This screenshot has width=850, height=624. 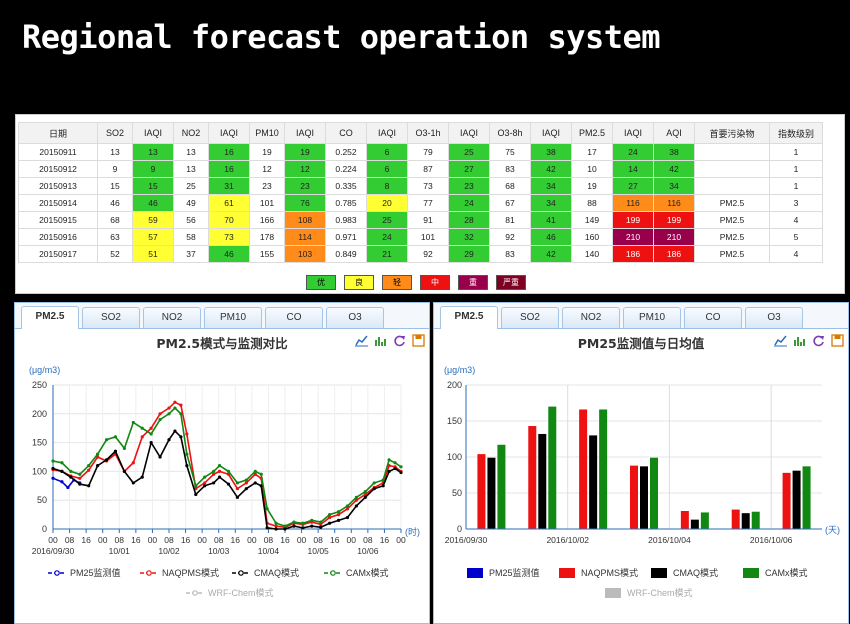 I want to click on table-cell: 4, so click(x=796, y=254).